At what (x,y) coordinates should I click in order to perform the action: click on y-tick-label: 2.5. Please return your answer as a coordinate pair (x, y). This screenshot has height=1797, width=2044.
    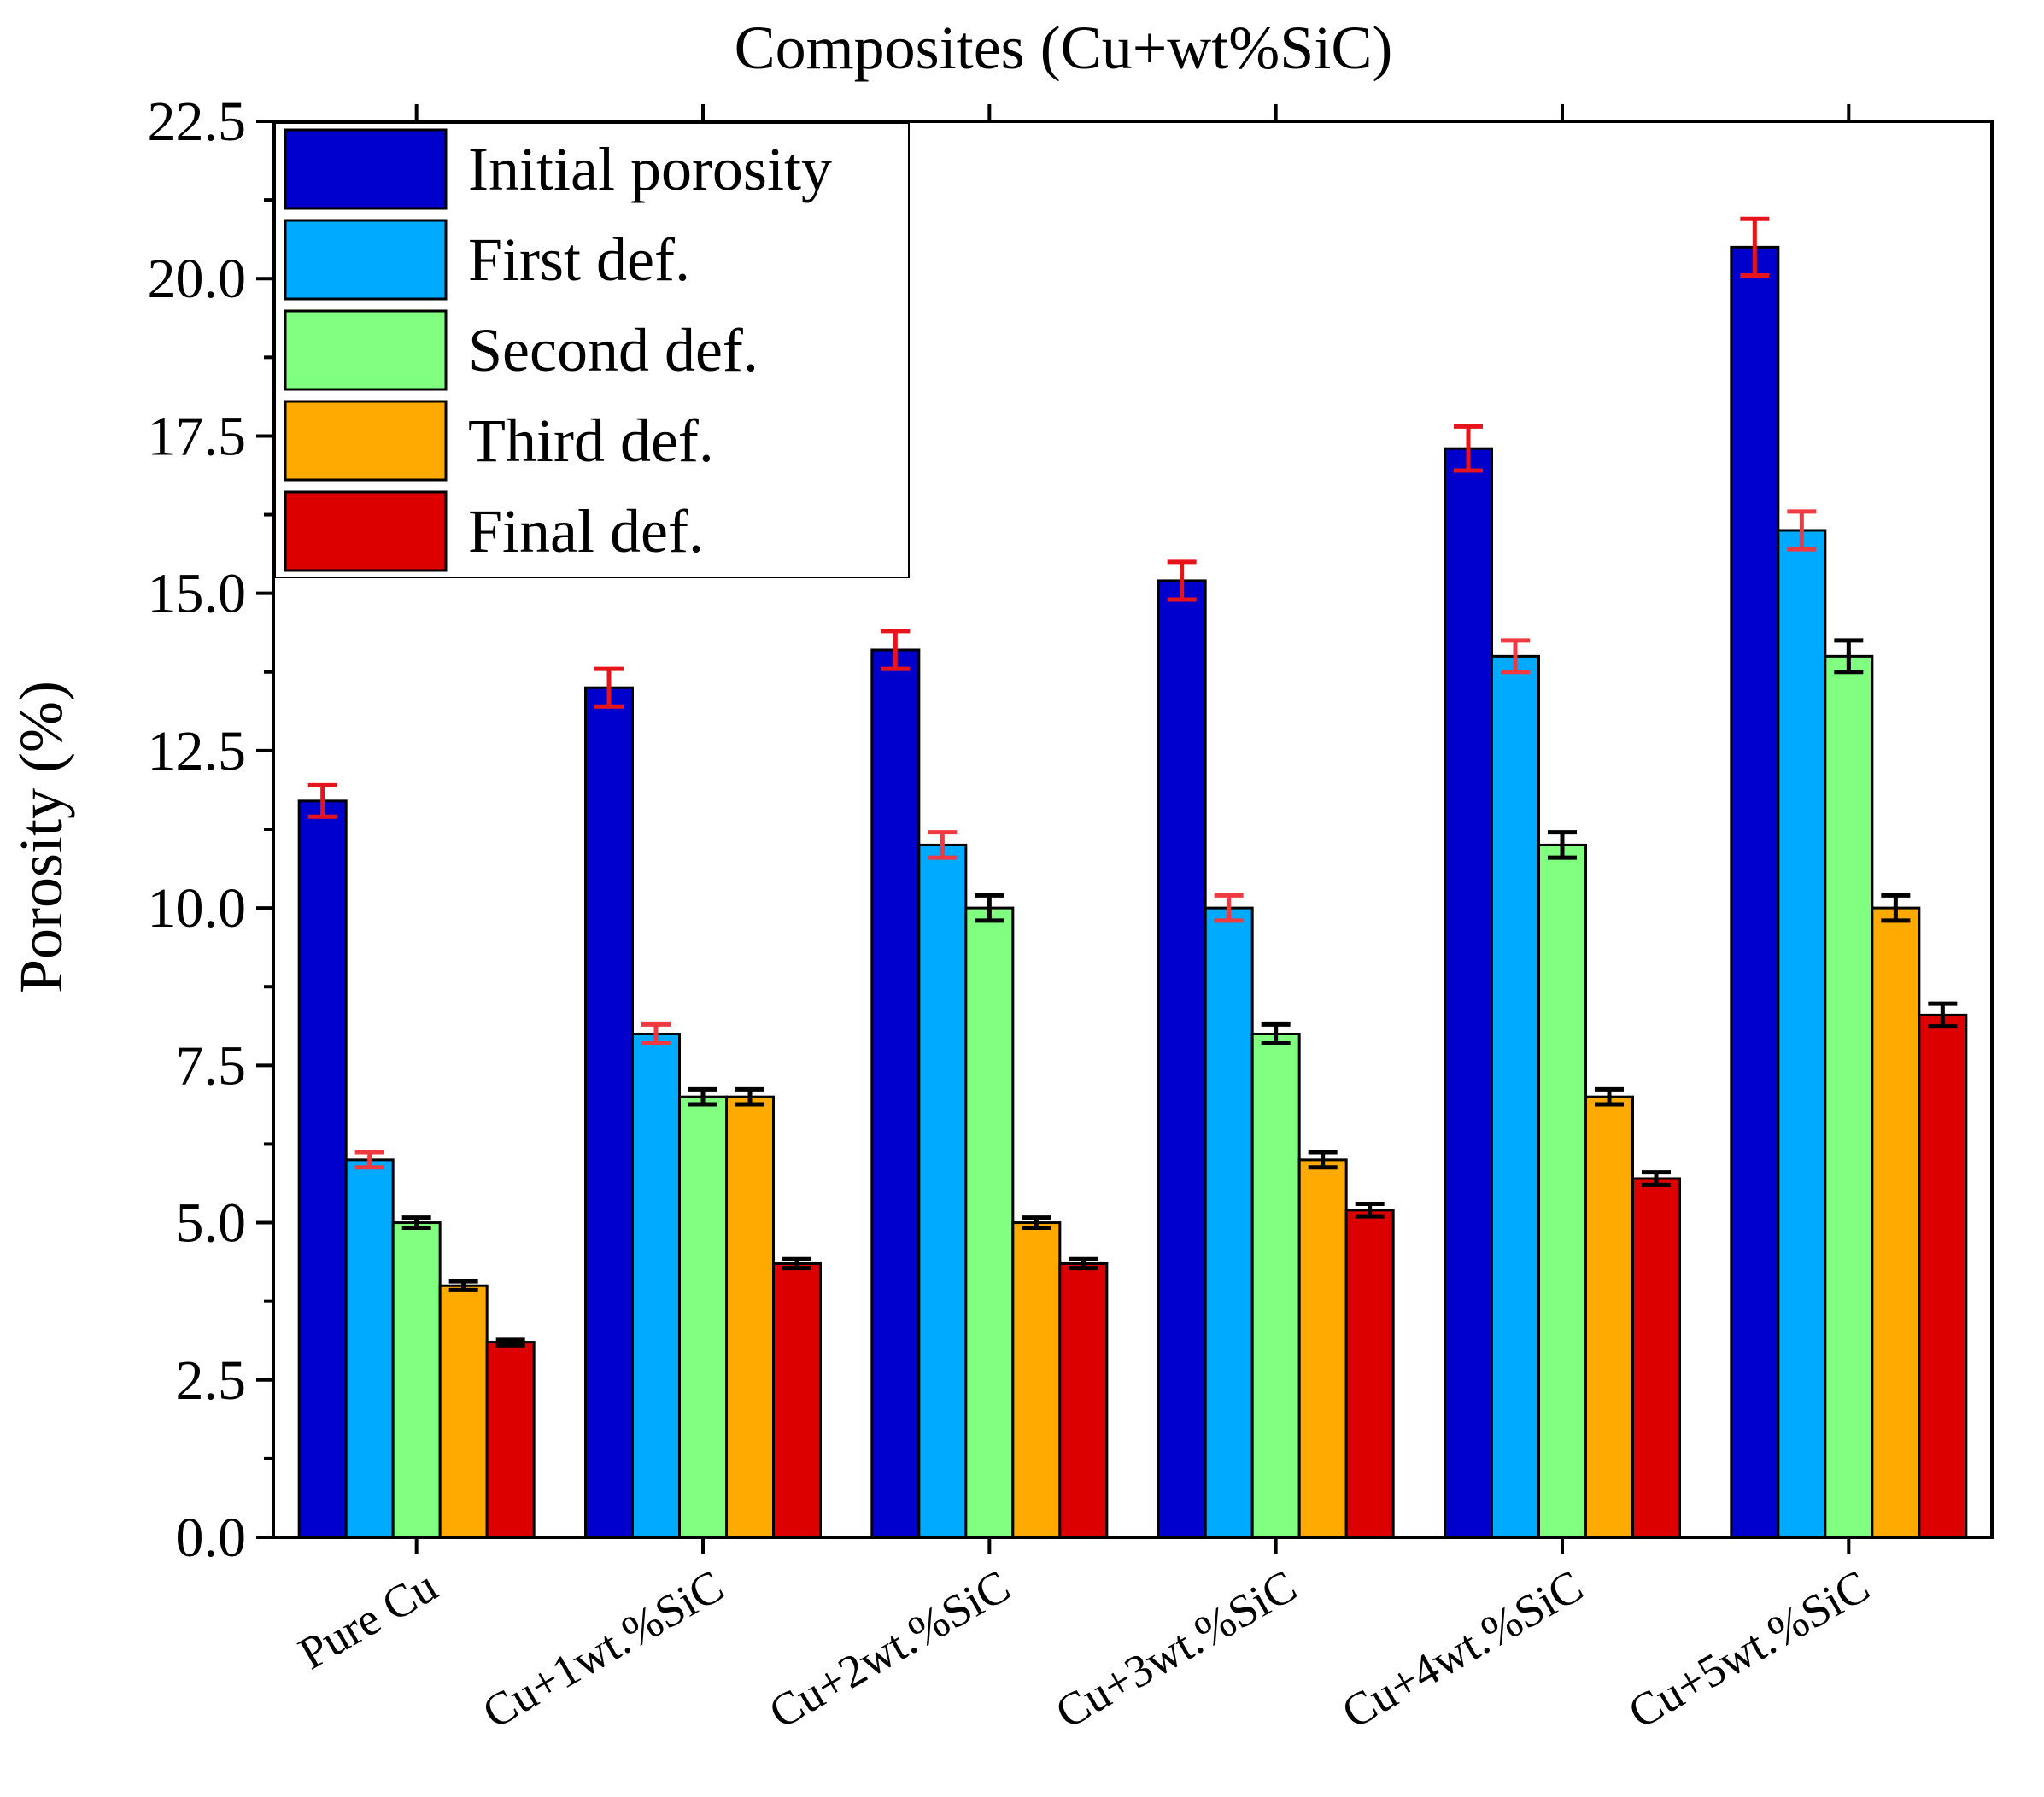
    Looking at the image, I should click on (211, 1381).